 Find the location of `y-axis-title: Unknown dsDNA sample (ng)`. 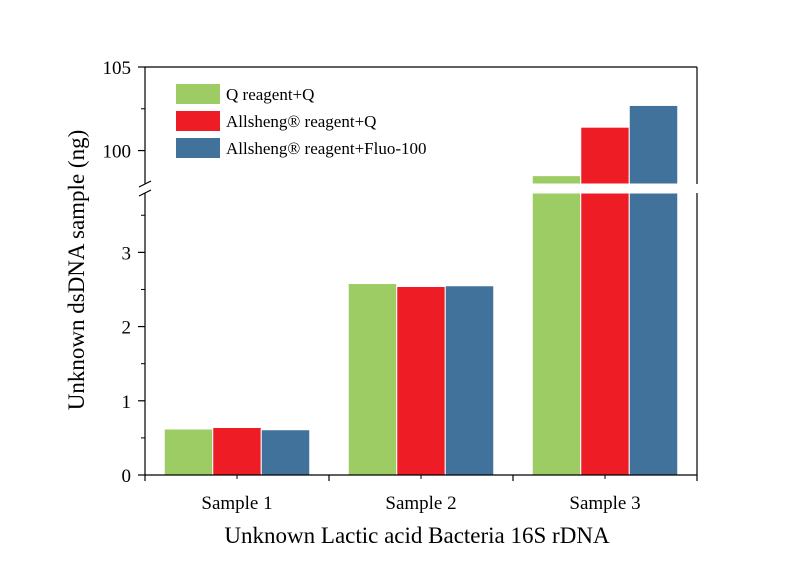

y-axis-title: Unknown dsDNA sample (ng) is located at coordinates (76, 270).